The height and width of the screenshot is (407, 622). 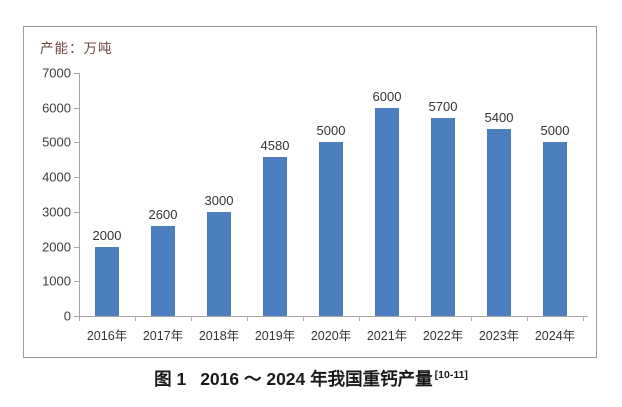 What do you see at coordinates (387, 96) in the screenshot?
I see `bar-value-label: 6000` at bounding box center [387, 96].